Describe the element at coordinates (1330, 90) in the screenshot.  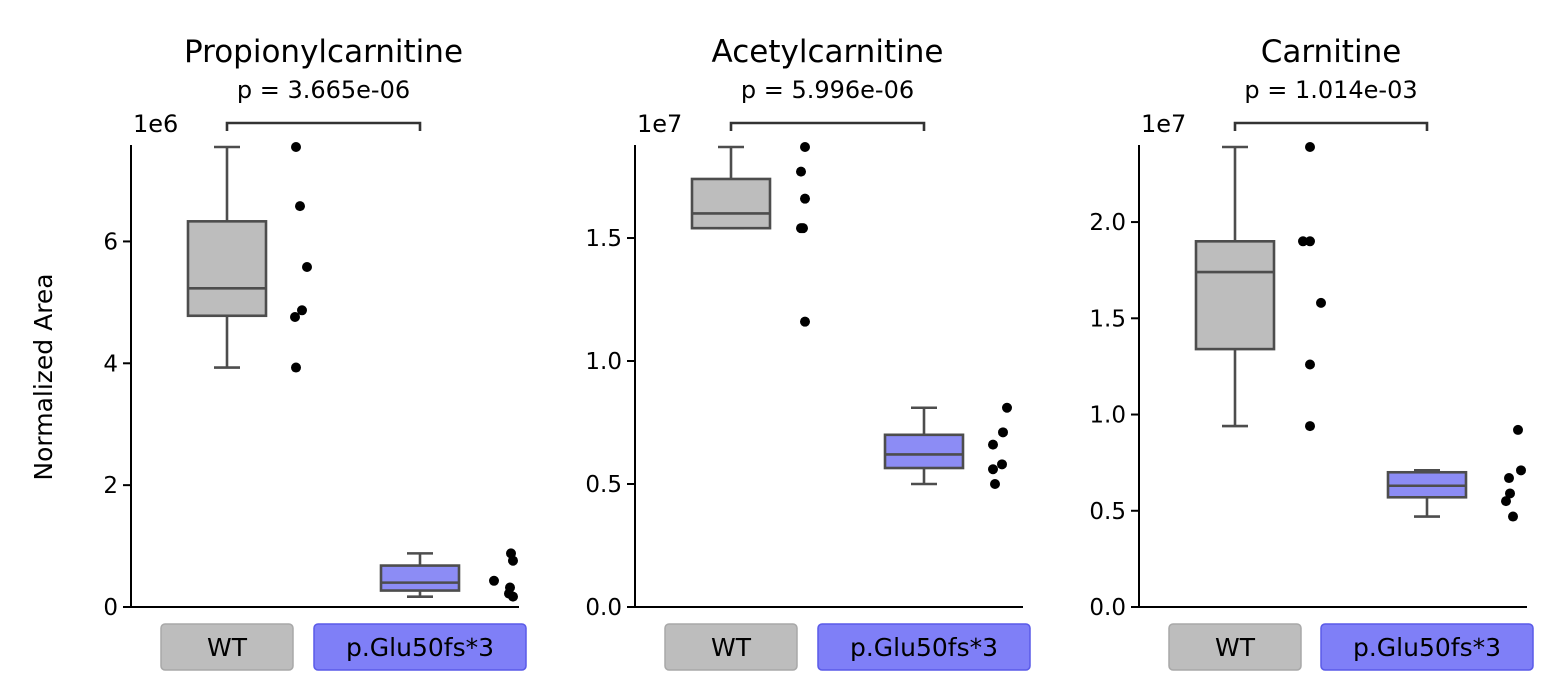
I see `pvalue-label: p = 1.014e-03` at that location.